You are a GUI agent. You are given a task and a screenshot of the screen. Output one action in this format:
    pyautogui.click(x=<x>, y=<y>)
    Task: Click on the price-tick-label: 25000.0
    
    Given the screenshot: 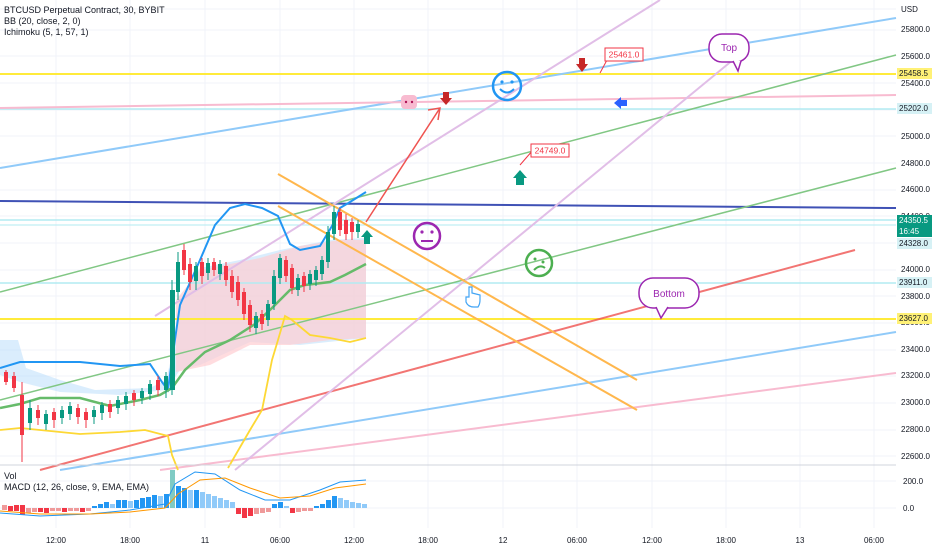 What is the action you would take?
    pyautogui.click(x=915, y=136)
    